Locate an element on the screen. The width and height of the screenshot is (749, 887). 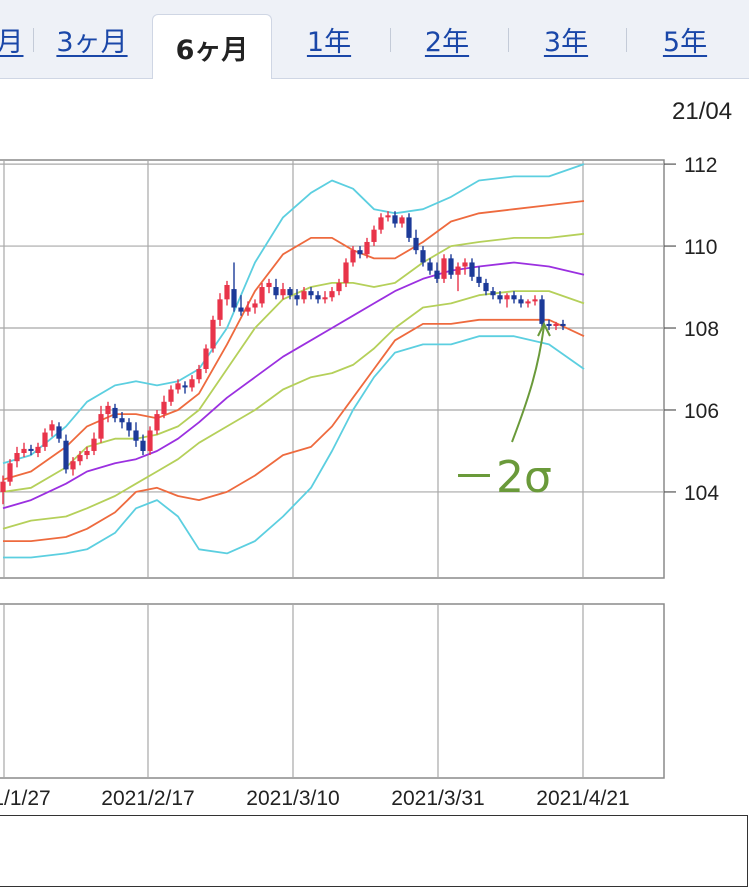
y-tick-label: 110 is located at coordinates (700, 247).